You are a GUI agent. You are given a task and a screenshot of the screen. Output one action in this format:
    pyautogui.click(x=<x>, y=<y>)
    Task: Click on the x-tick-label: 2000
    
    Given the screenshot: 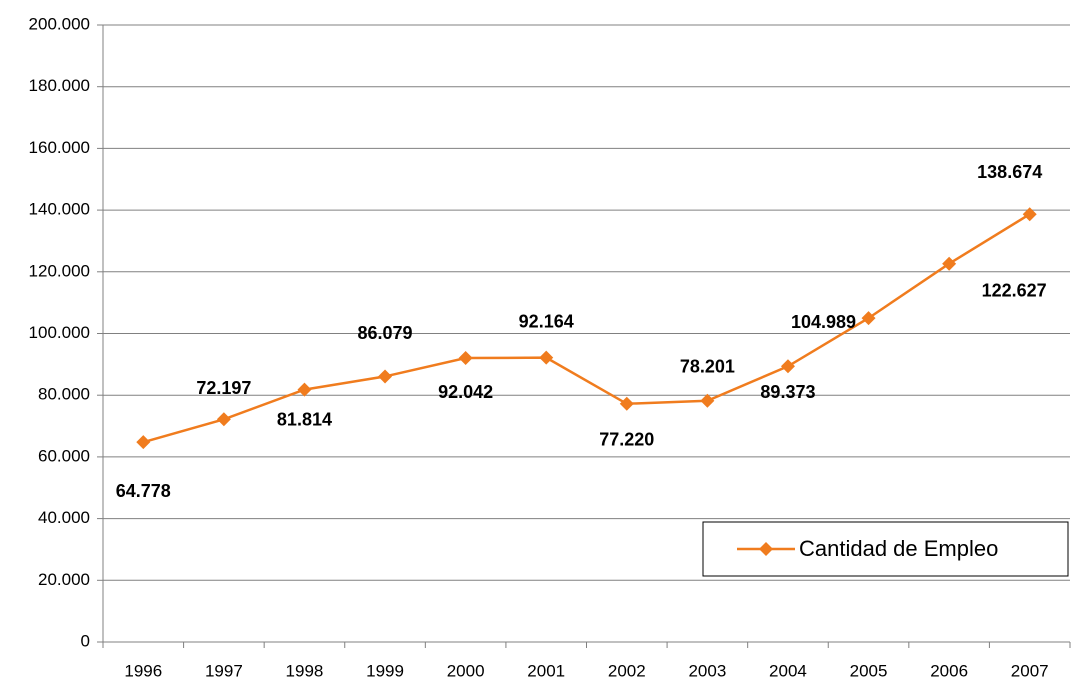 What is the action you would take?
    pyautogui.click(x=466, y=670)
    